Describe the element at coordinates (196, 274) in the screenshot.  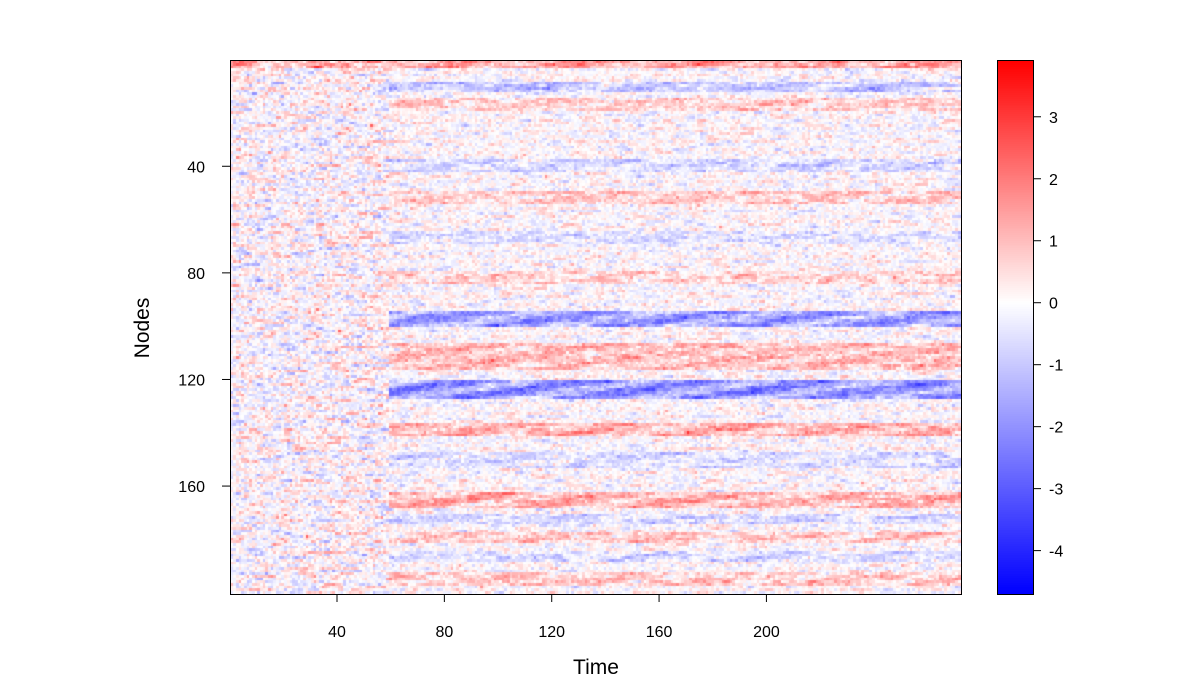
I see `y-tick-label: 80` at that location.